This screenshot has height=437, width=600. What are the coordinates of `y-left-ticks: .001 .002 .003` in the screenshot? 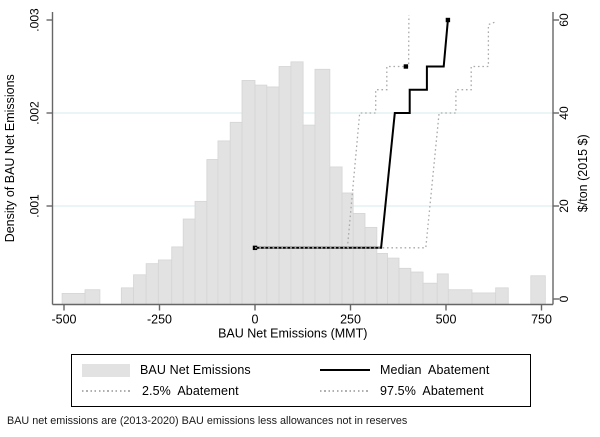 It's located at (40, 113).